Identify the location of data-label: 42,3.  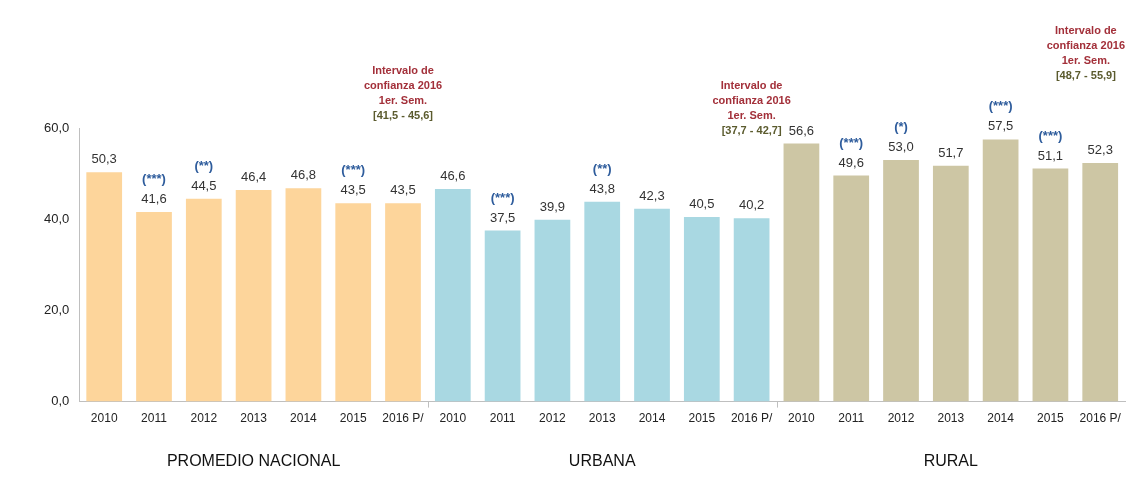
(652, 195).